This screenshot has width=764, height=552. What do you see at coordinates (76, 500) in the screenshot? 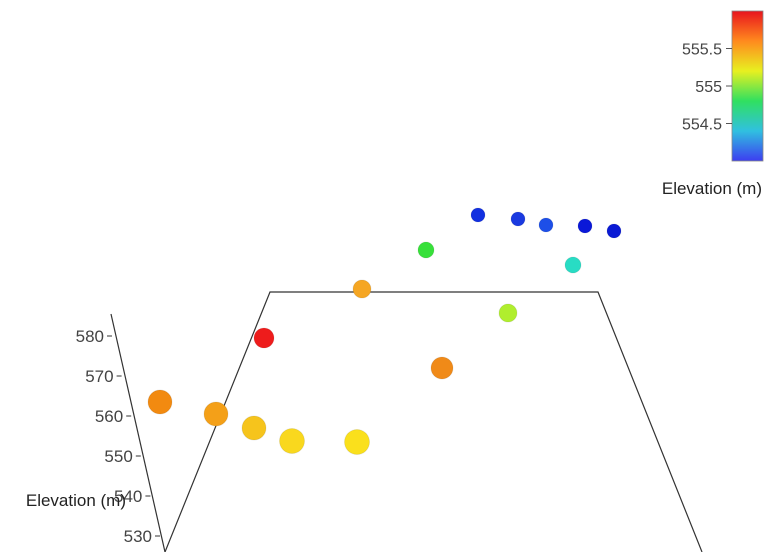
I see `z-axis-title: Elevation (m)` at bounding box center [76, 500].